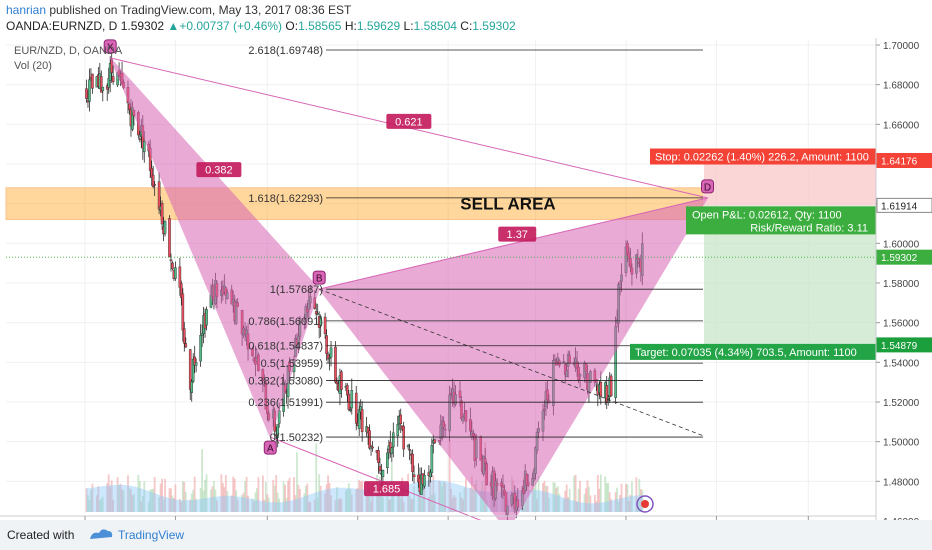 The width and height of the screenshot is (932, 550). Describe the element at coordinates (285, 199) in the screenshot. I see `fib-level-label: 1.618(1.62293)` at that location.